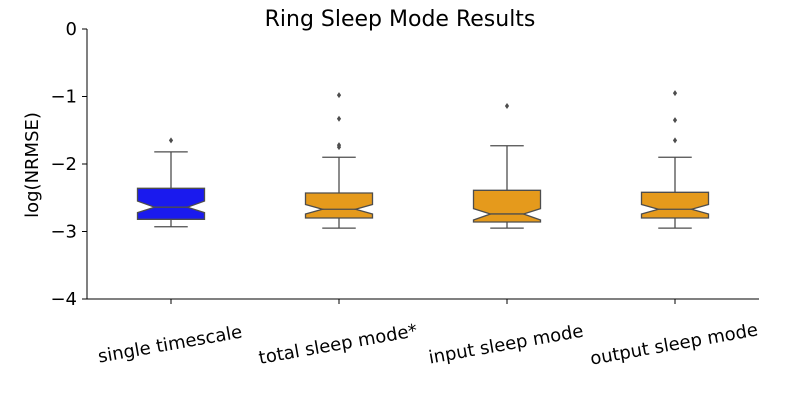 The width and height of the screenshot is (800, 400). I want to click on y-tick-label: −1, so click(63, 97).